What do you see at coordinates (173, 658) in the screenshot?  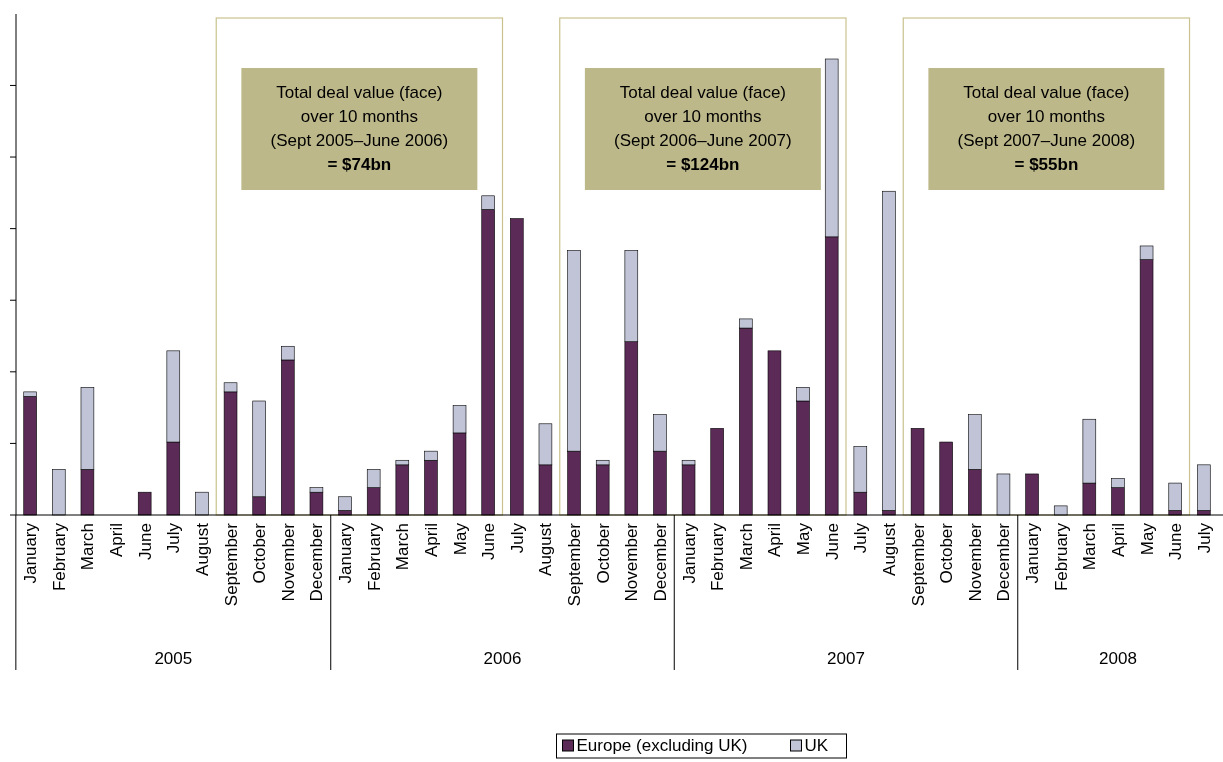 I see `text: 2005` at bounding box center [173, 658].